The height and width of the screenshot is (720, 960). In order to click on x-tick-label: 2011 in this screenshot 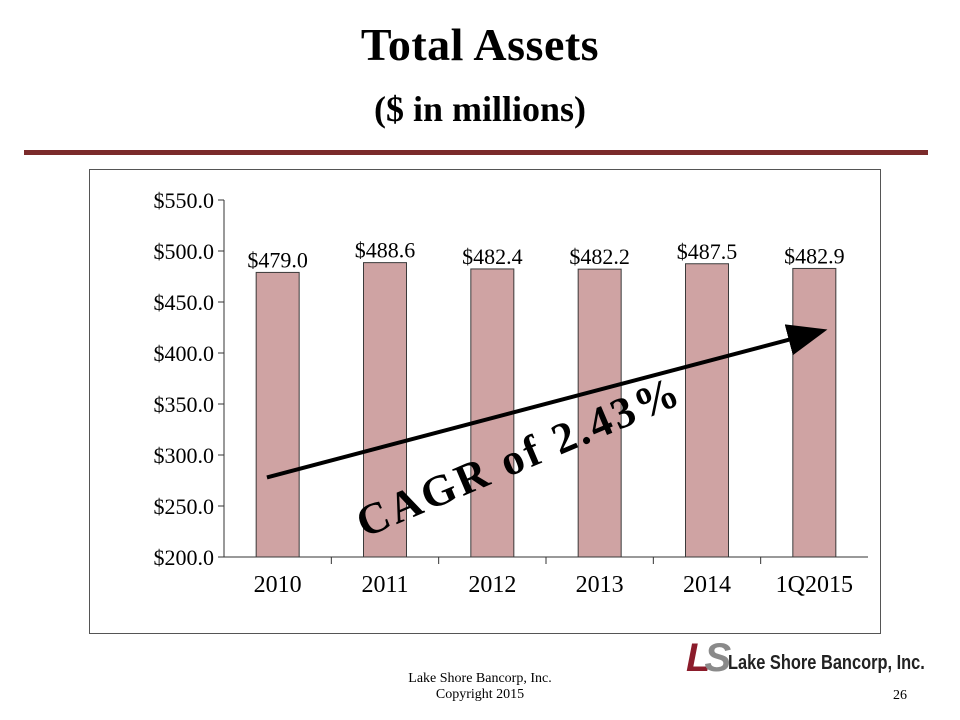, I will do `click(384, 585)`.